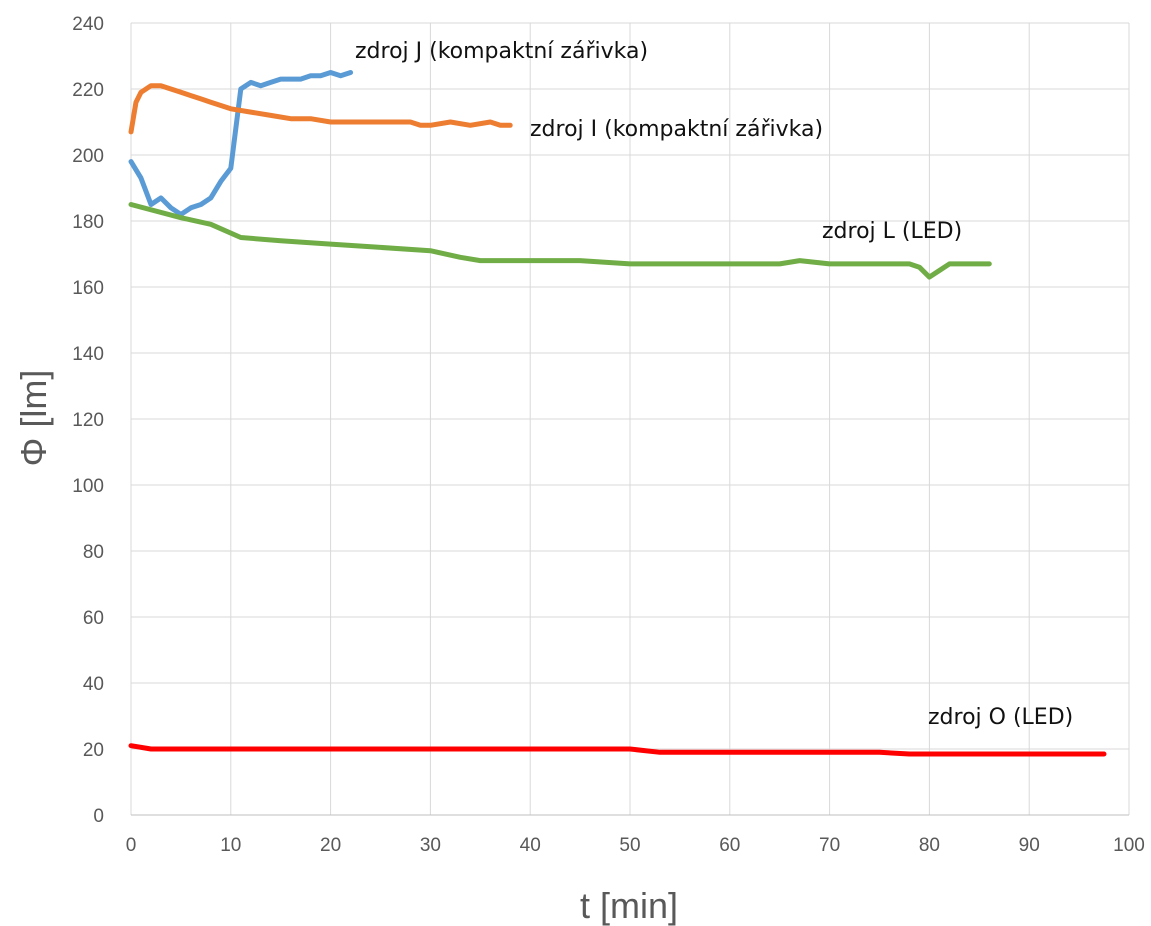 Image resolution: width=1151 pixels, height=926 pixels. I want to click on series-label-2: zdroj I (kompaktní zářivka), so click(676, 129).